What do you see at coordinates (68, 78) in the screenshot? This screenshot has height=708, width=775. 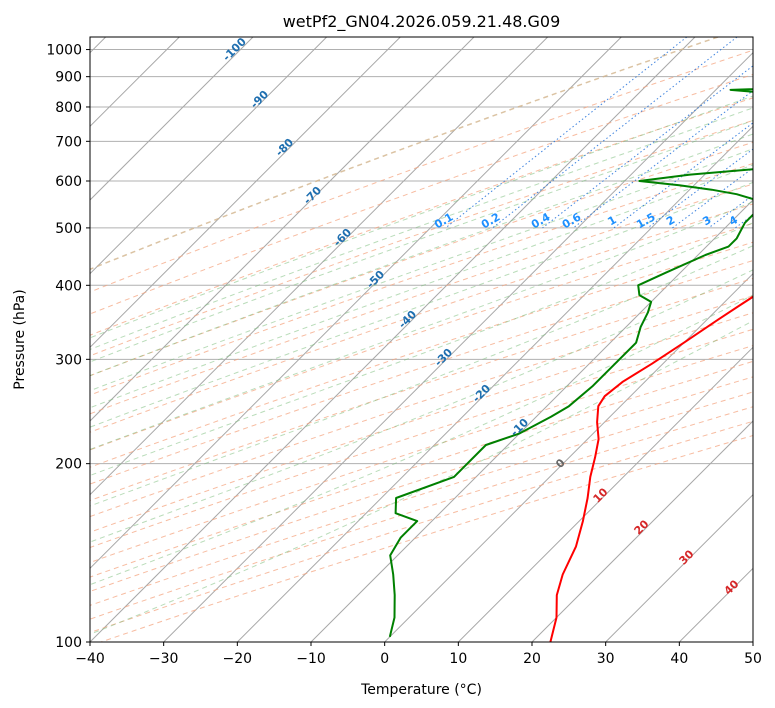 I see `y-tick-label: 900` at bounding box center [68, 78].